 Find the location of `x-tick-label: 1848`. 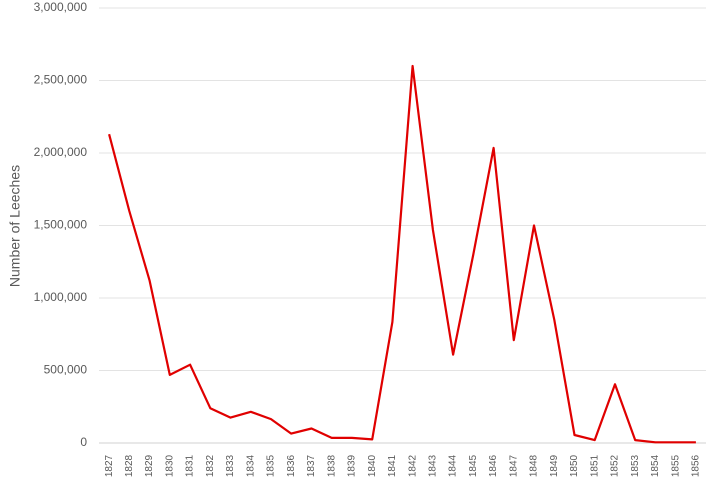

x-tick-label: 1848 is located at coordinates (534, 465).